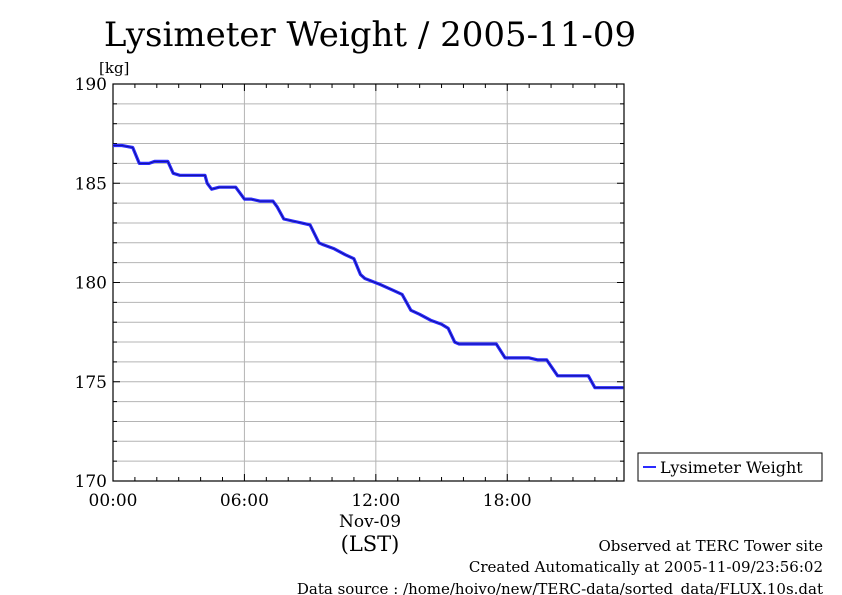  What do you see at coordinates (375, 501) in the screenshot?
I see `x-tick-label: 12:00` at bounding box center [375, 501].